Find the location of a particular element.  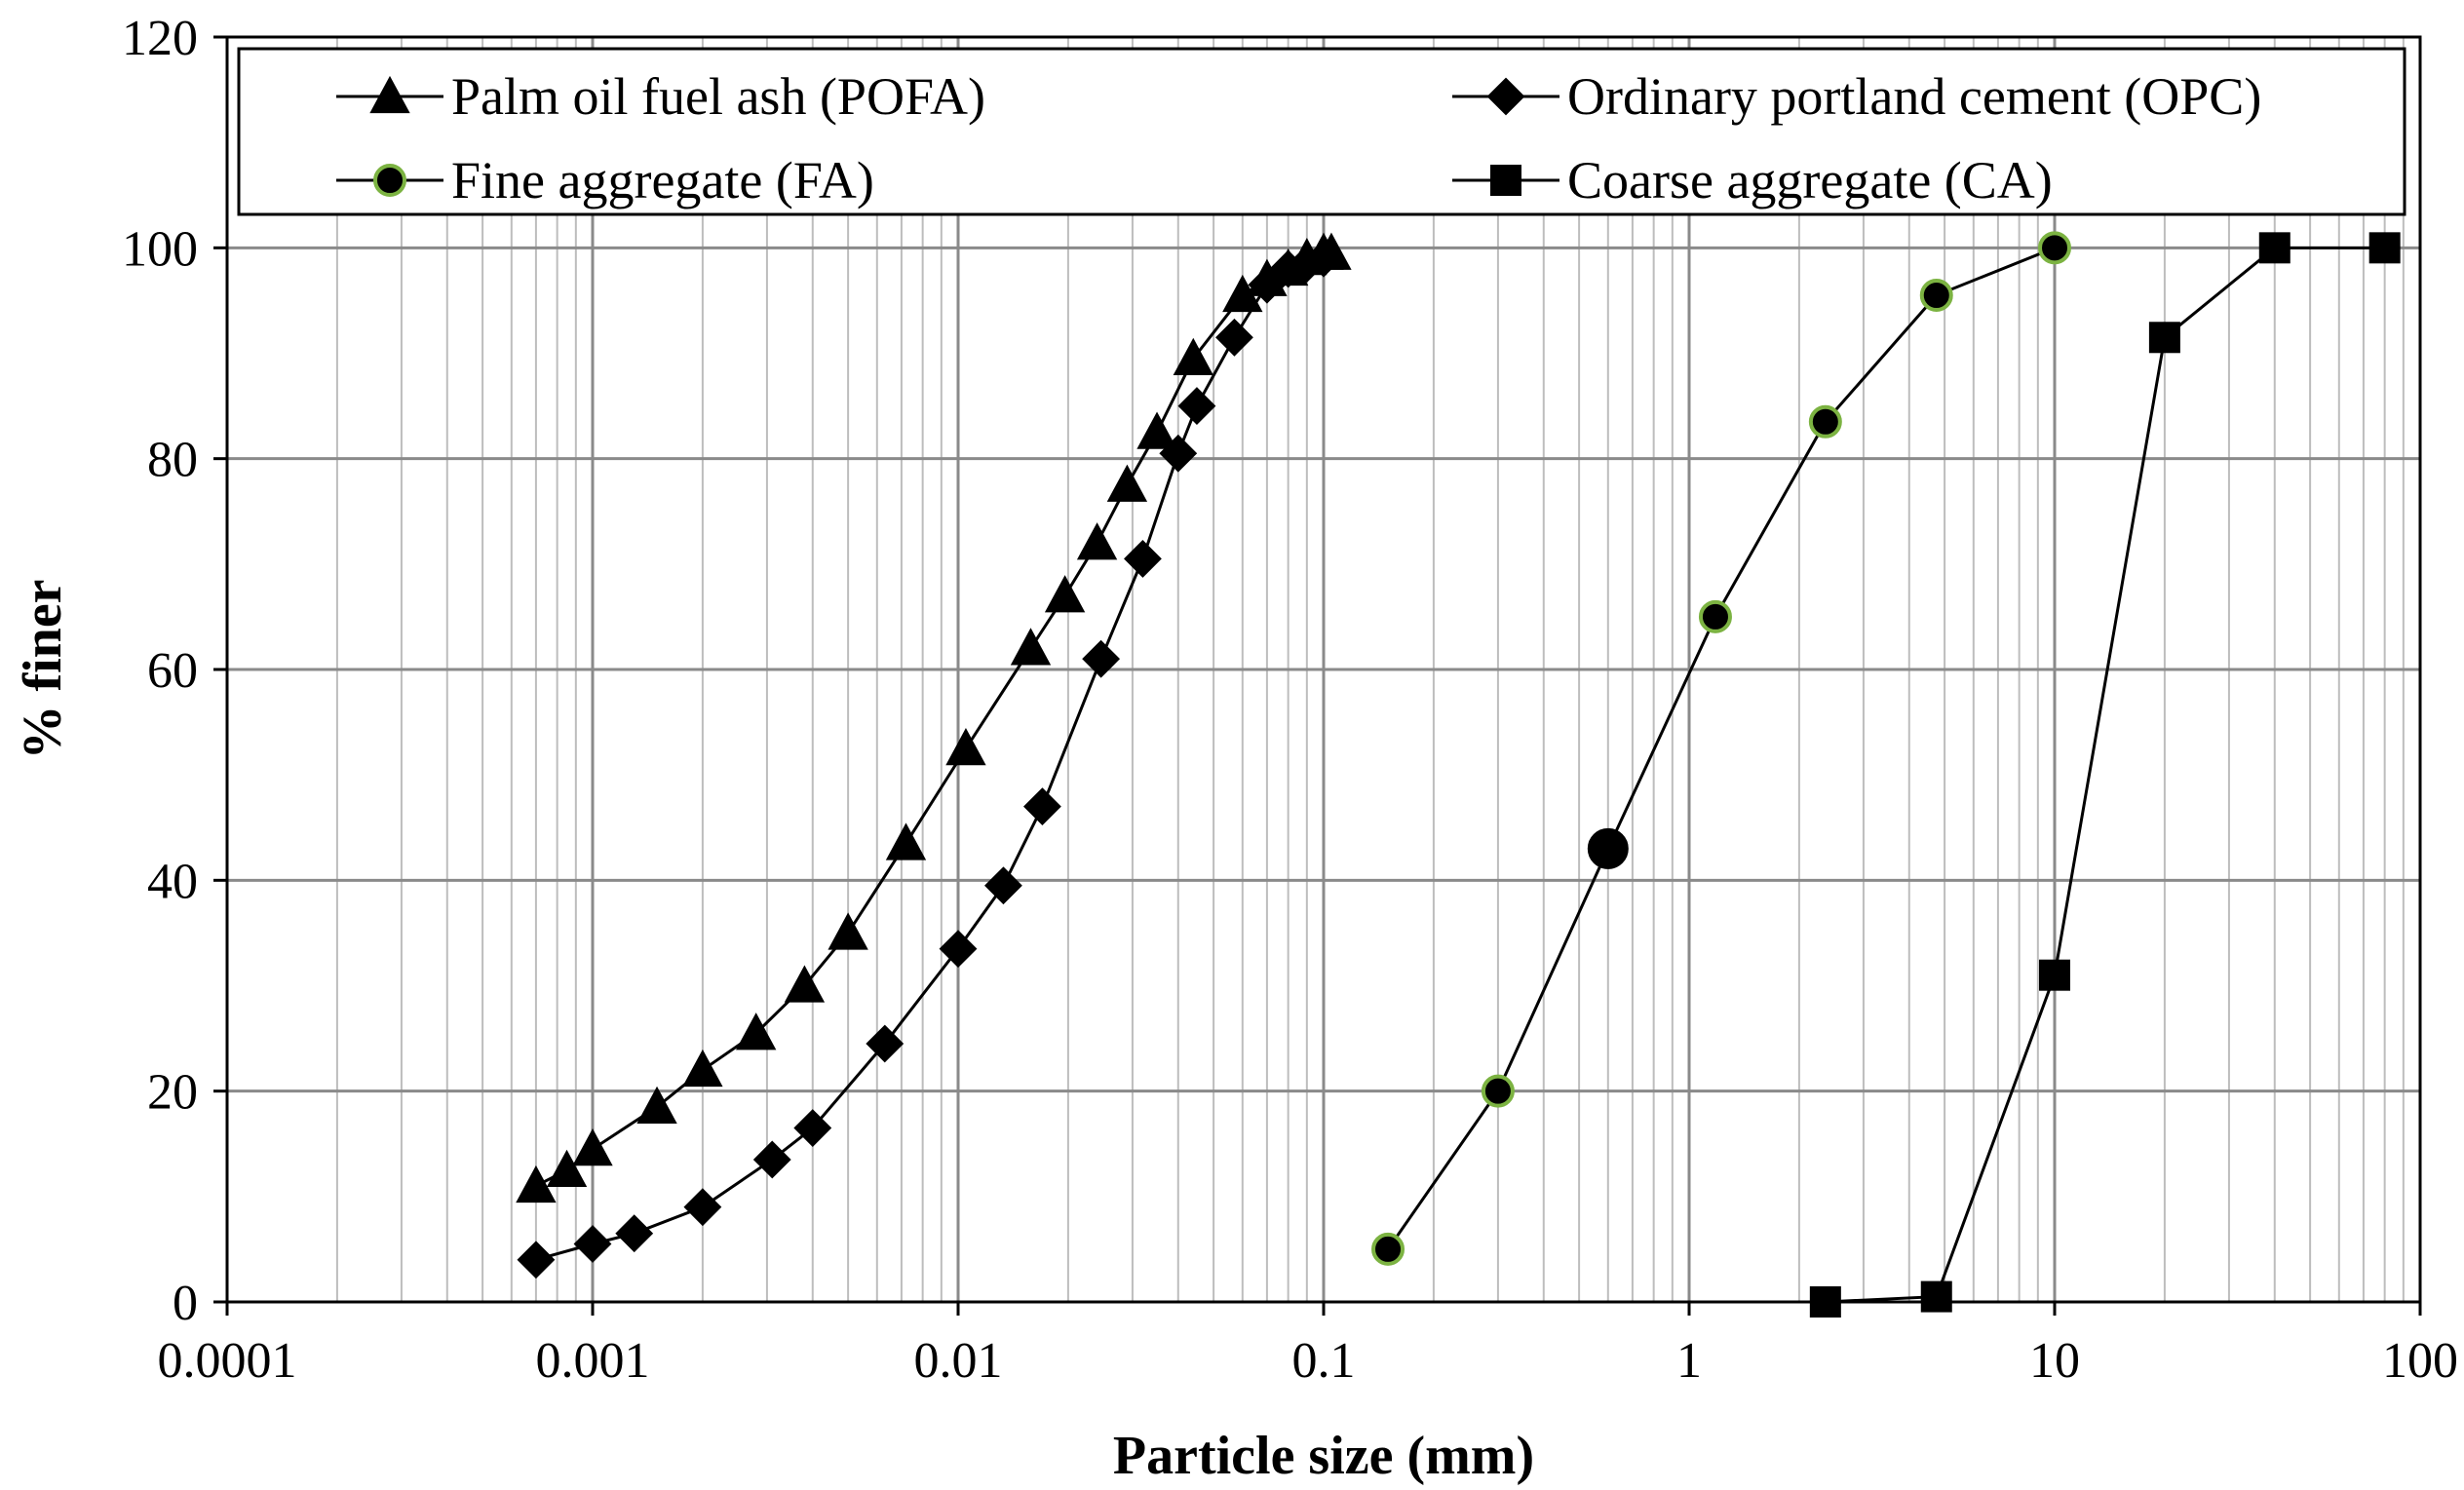

legend-item-1: Ordinary portland cement (OPC) is located at coordinates (1856, 96).